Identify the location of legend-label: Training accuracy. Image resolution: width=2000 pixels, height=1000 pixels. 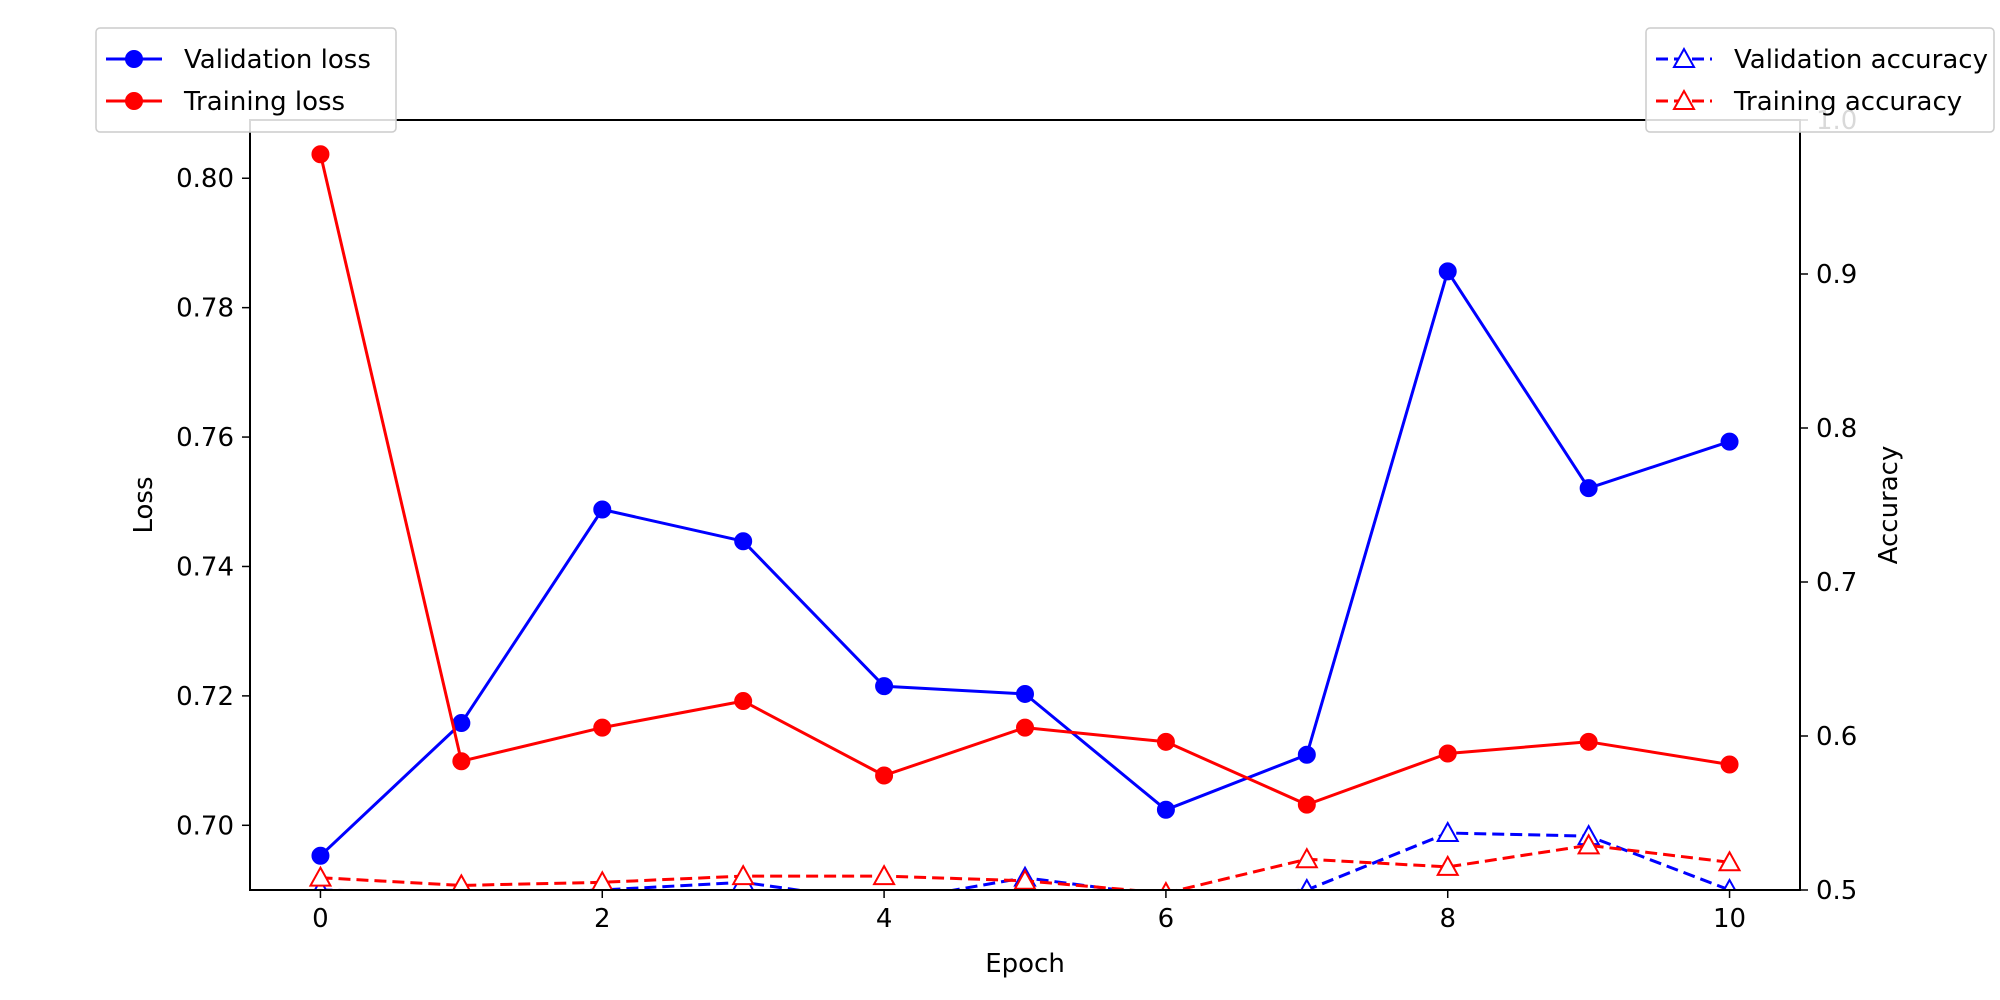
(1847, 102).